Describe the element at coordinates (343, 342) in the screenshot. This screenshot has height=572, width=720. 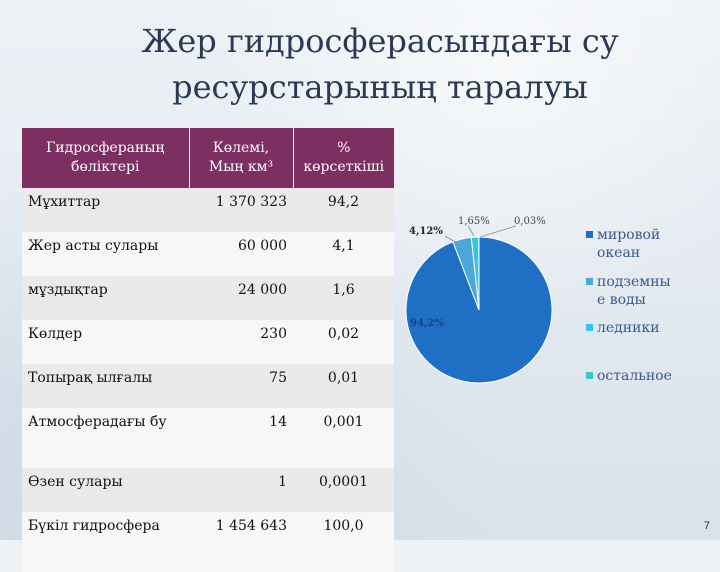
I see `row-percent: 0,02` at that location.